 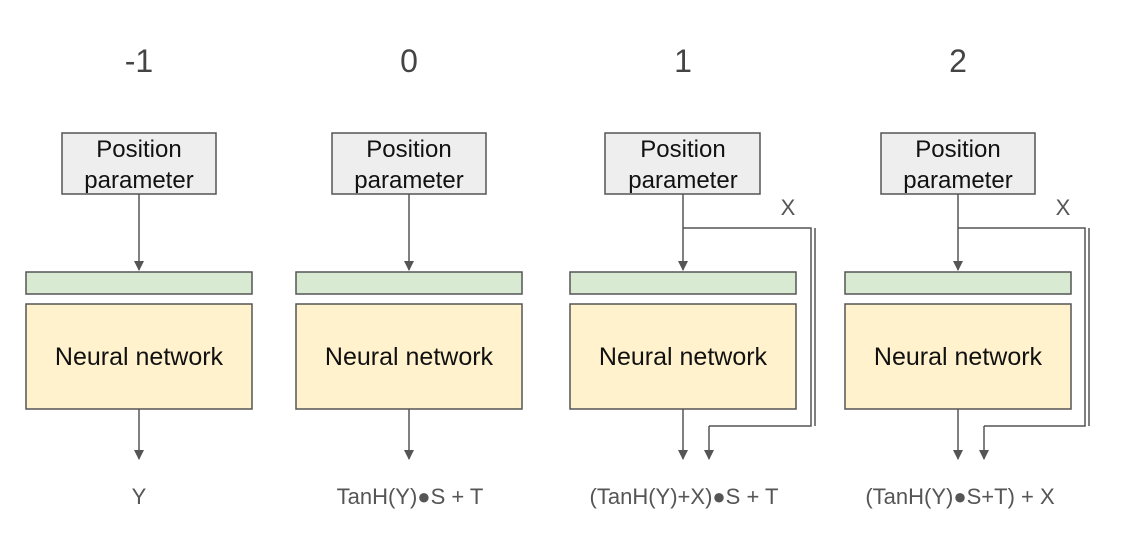 I want to click on output-formula: Y, so click(x=139, y=496).